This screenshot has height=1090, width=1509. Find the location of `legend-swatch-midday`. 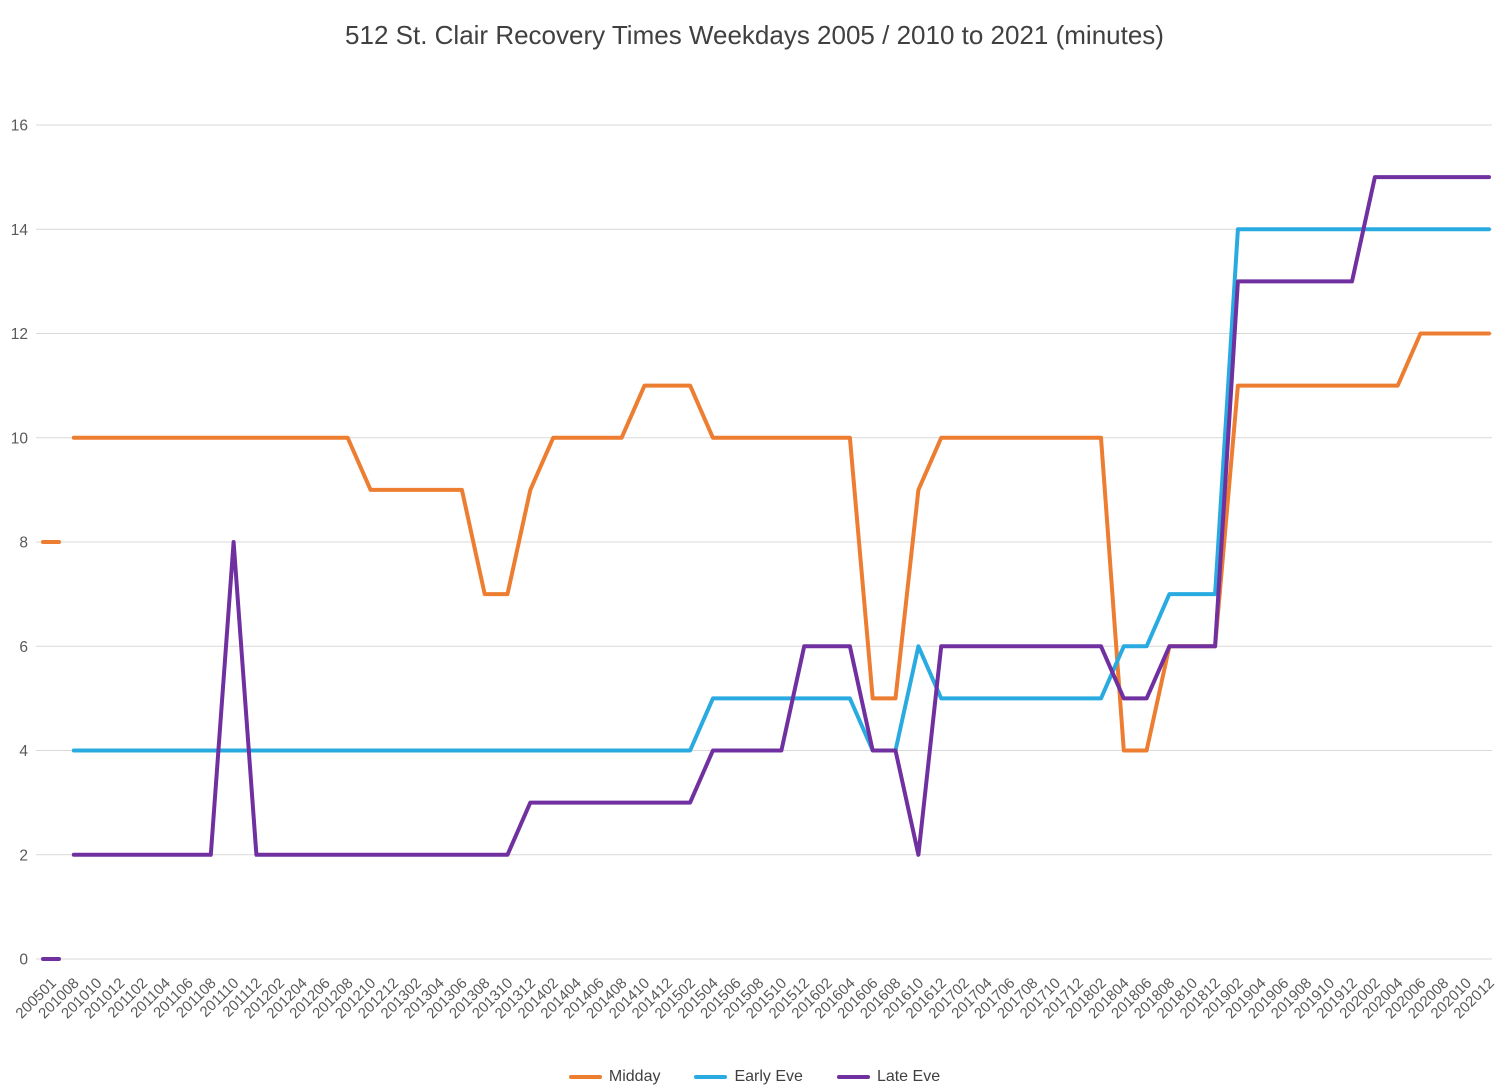

legend-swatch-midday is located at coordinates (585, 1077).